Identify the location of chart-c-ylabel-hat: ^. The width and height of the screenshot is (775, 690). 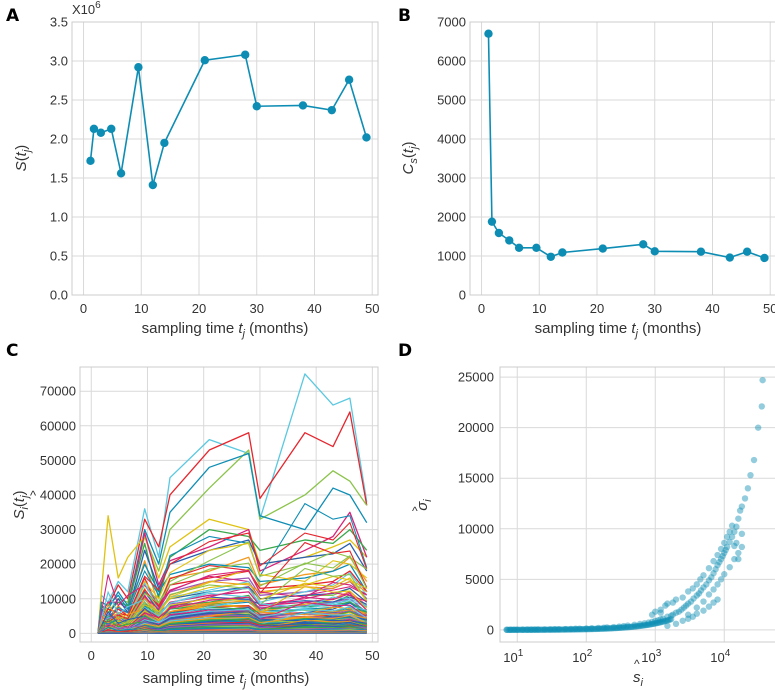
(33, 495).